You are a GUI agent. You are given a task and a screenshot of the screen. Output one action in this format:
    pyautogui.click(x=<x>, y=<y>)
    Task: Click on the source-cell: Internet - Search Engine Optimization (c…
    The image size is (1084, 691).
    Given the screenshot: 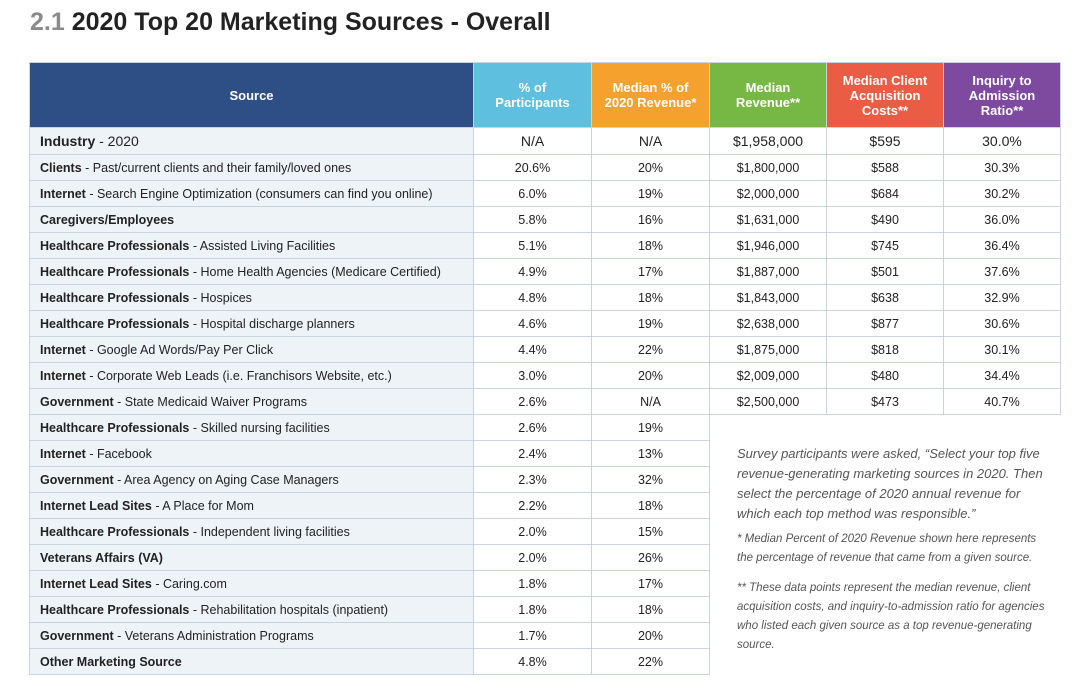 What is the action you would take?
    pyautogui.click(x=251, y=193)
    